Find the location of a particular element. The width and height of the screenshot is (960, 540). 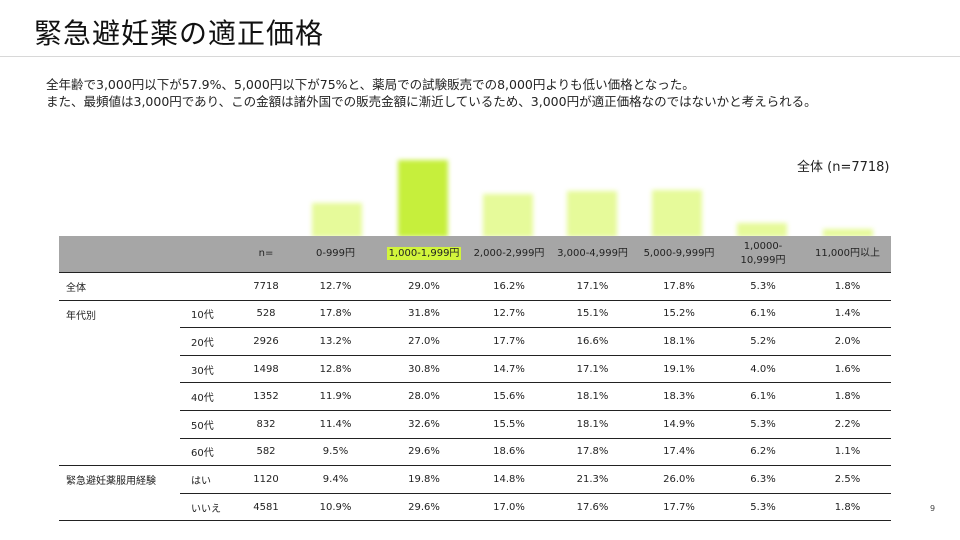

row-value: 12.8% is located at coordinates (335, 369).